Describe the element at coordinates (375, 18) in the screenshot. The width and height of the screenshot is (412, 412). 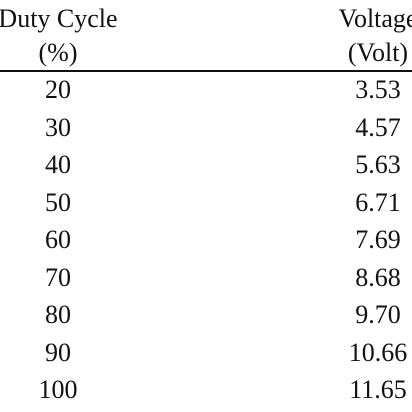
I see `header-cell: Voltage` at that location.